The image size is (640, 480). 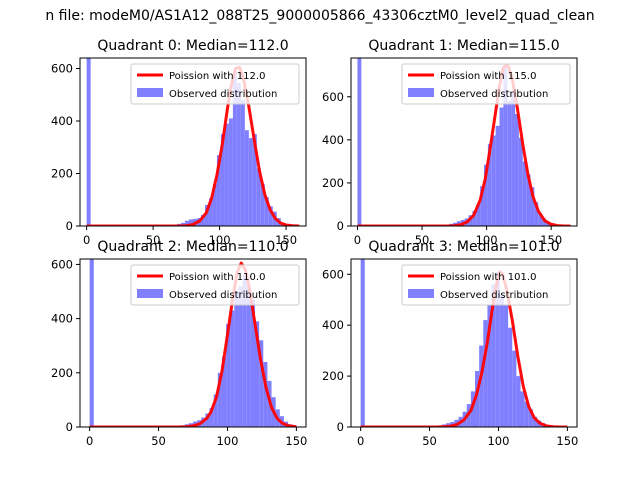 What do you see at coordinates (192, 46) in the screenshot?
I see `panel-title: Quadrant 0: Median=112.0` at bounding box center [192, 46].